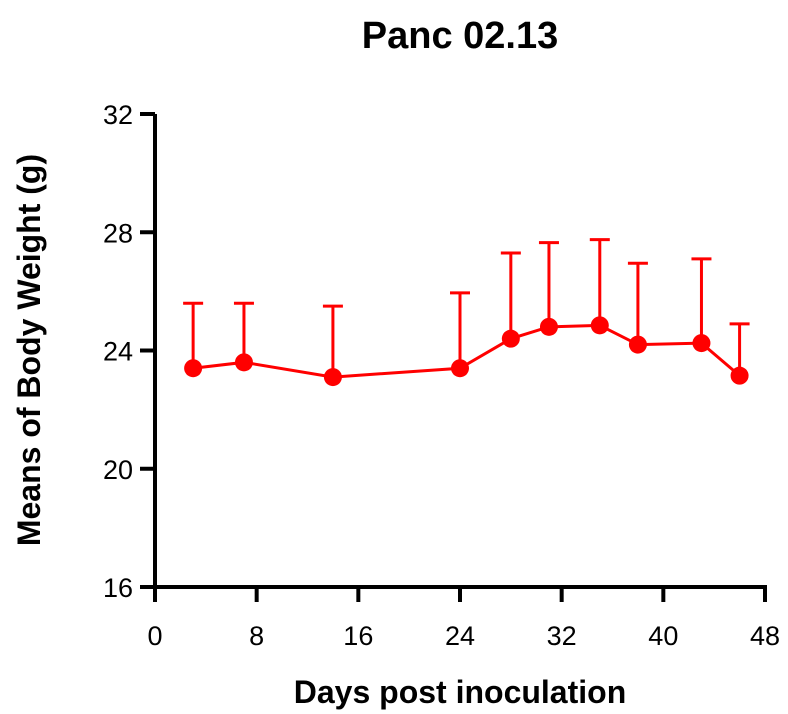 This screenshot has width=788, height=714. I want to click on x-tick-label: 24, so click(460, 636).